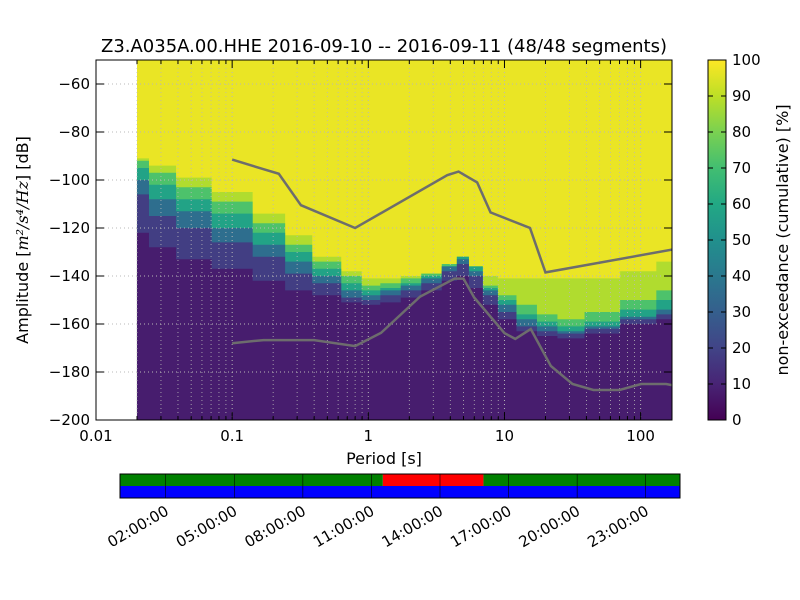  I want to click on y-axis-label: Amplitude [m²/s⁴/Hz] [dB], so click(22, 240).